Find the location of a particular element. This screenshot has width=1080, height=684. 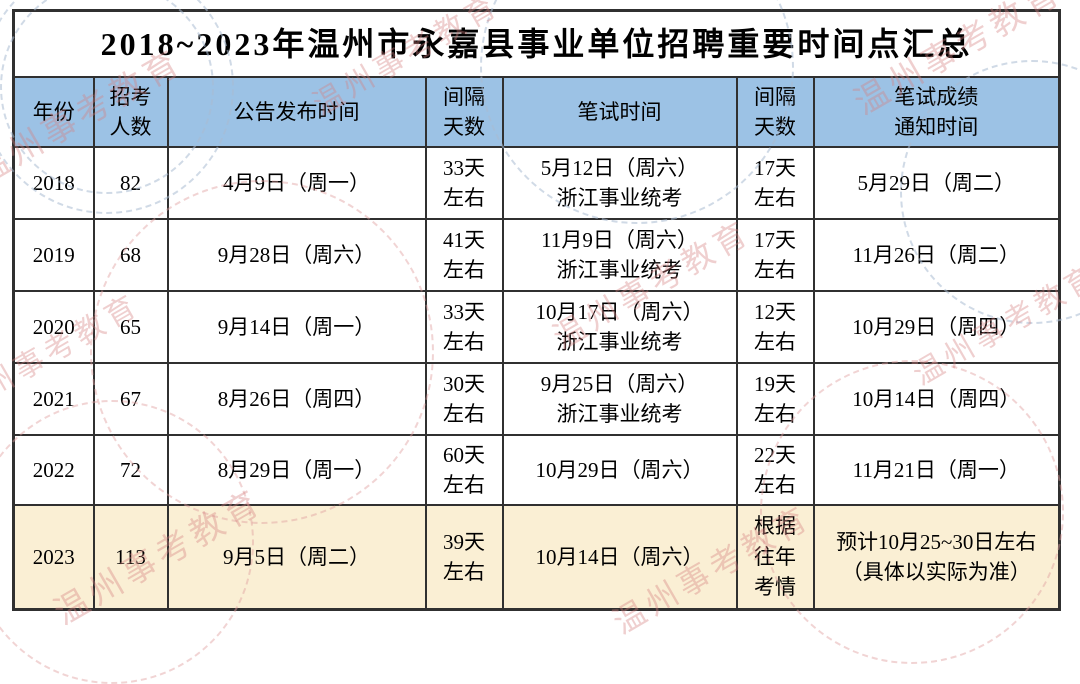

cell-gap-days-2: 19天 左右 is located at coordinates (775, 399).